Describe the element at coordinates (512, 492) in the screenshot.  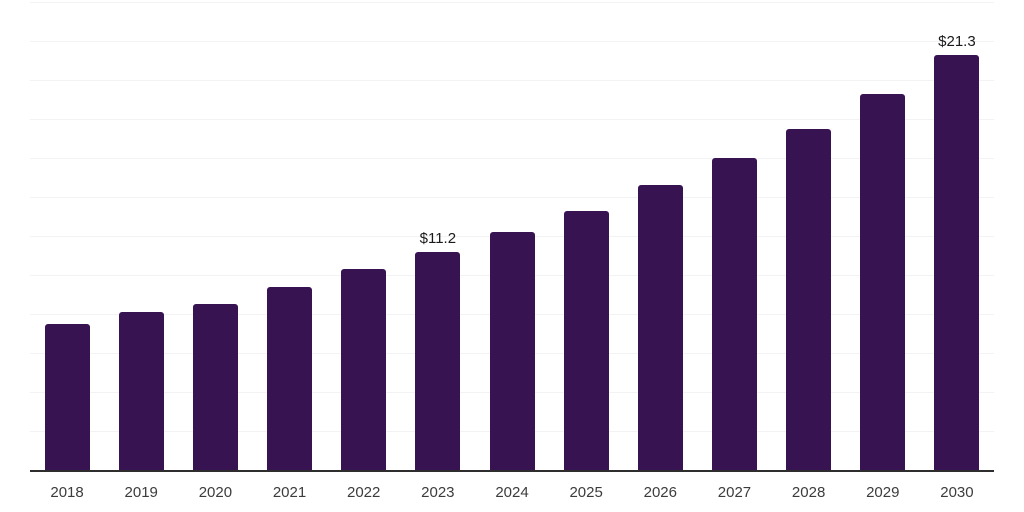
I see `x-tick-label-2024: 2024` at that location.